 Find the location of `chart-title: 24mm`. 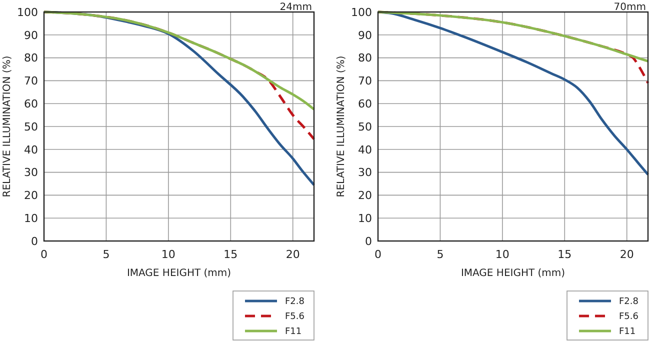

chart-title: 24mm is located at coordinates (296, 7).